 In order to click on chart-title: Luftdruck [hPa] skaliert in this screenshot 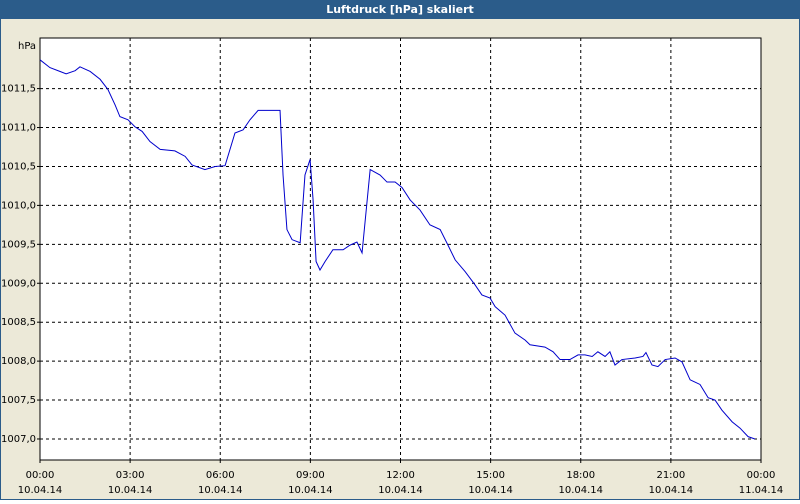, I will do `click(400, 9)`.